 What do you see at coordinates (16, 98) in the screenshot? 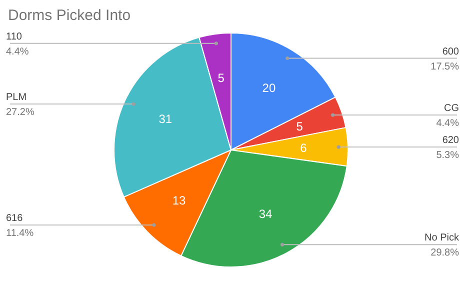
I see `slice-label: PLM` at bounding box center [16, 98].